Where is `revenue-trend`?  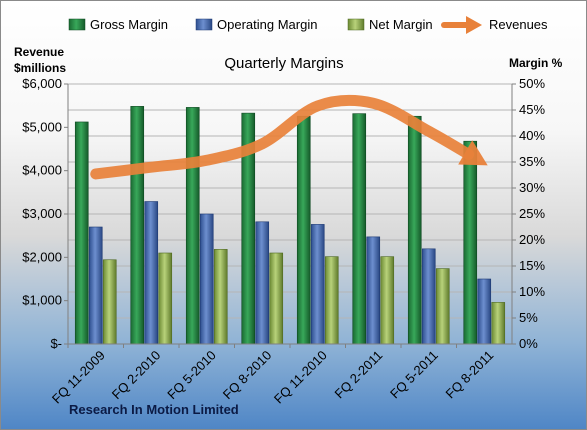
revenue-trend is located at coordinates (289, 137).